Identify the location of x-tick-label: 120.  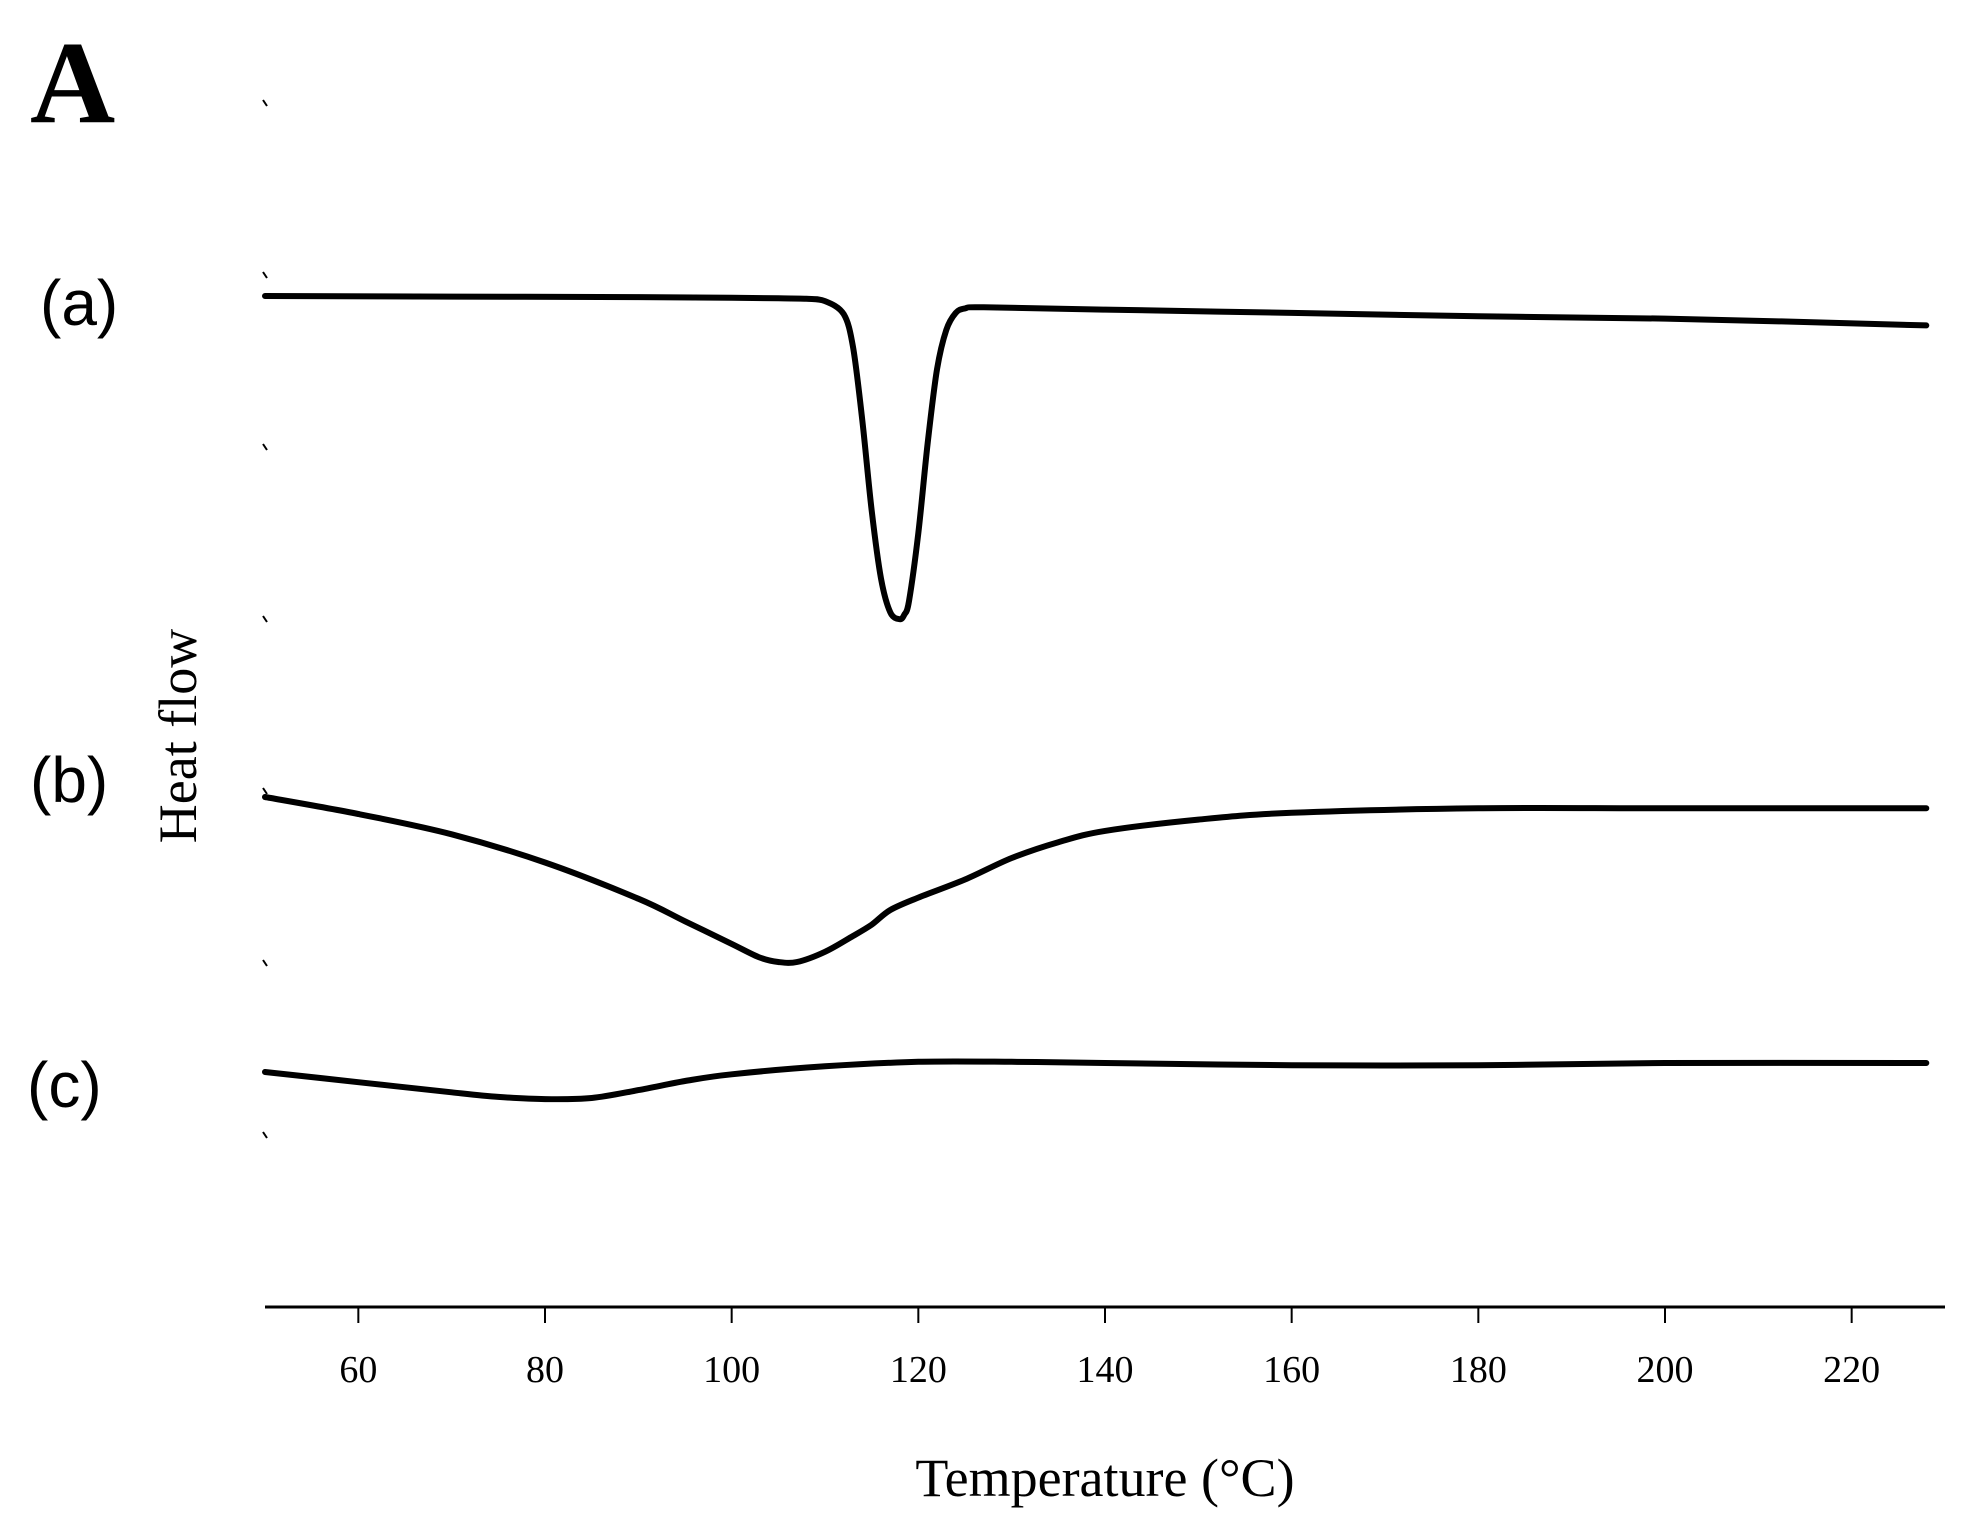
(918, 1370).